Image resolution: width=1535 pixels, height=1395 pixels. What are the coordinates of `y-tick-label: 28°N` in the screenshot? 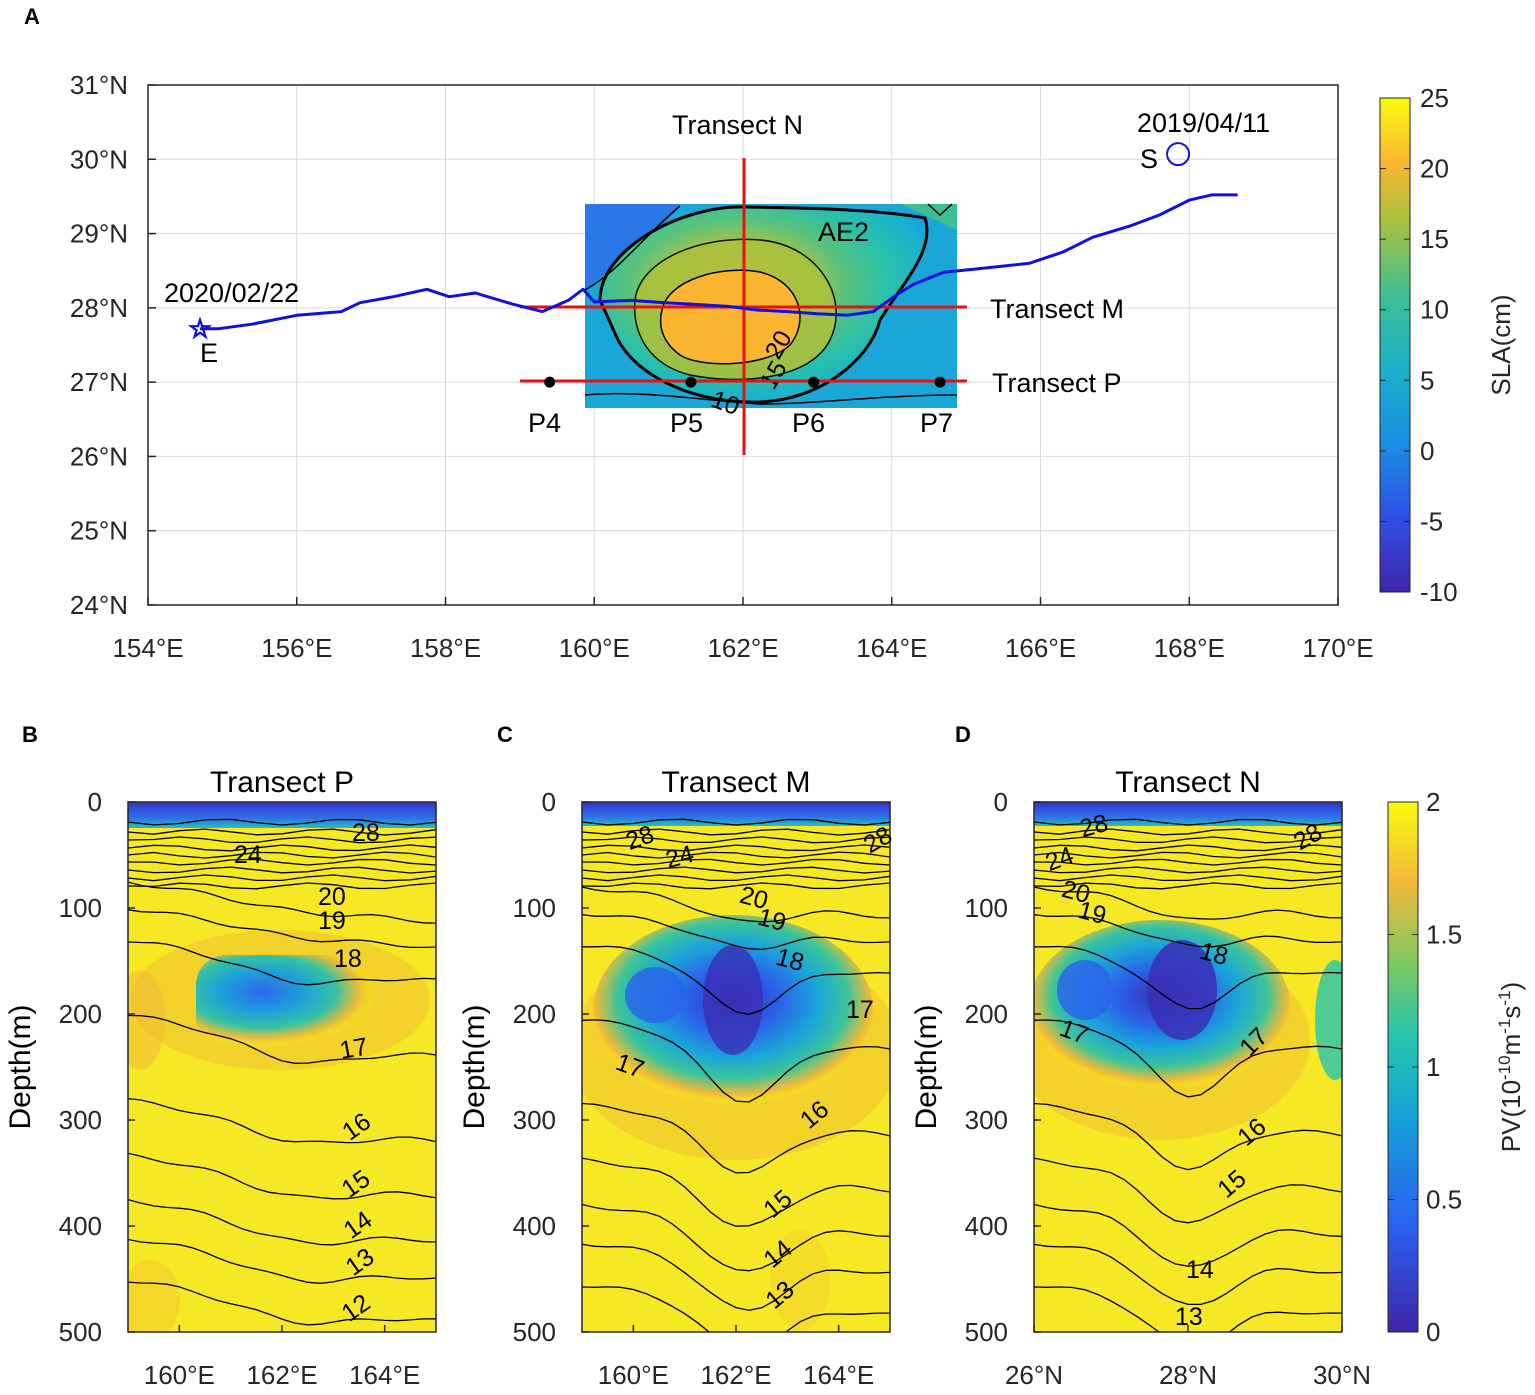 It's located at (99, 308).